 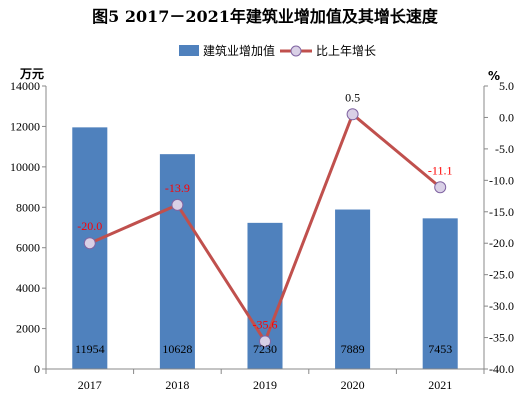 I want to click on growth-value-label: -13.9, so click(x=177, y=188).